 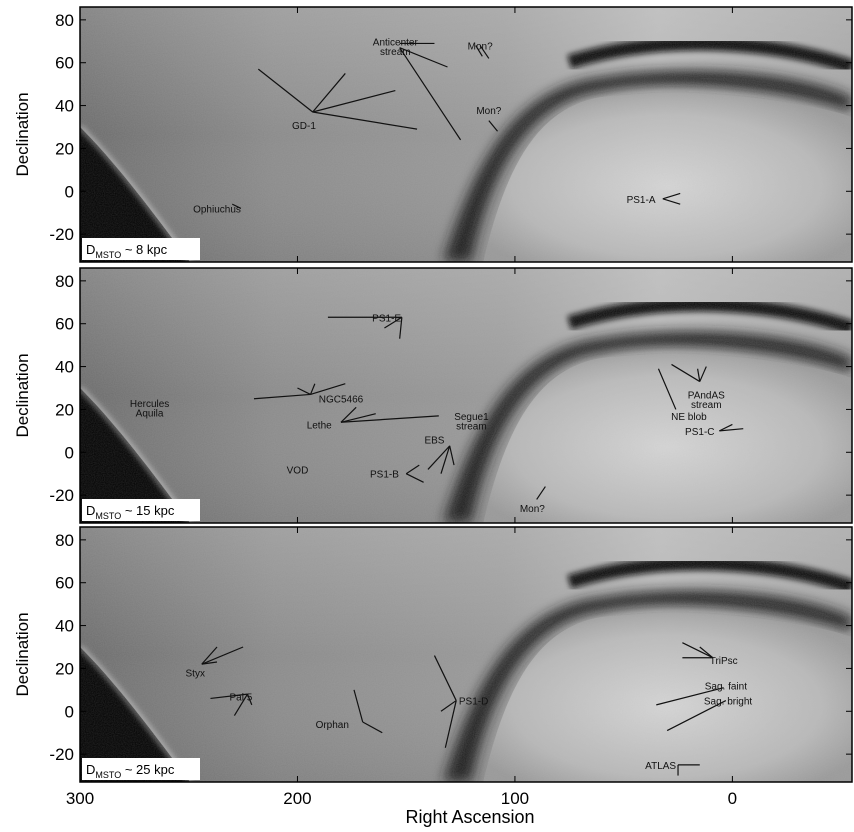 What do you see at coordinates (401, 798) in the screenshot?
I see `x-axis: 300 200 100 0` at bounding box center [401, 798].